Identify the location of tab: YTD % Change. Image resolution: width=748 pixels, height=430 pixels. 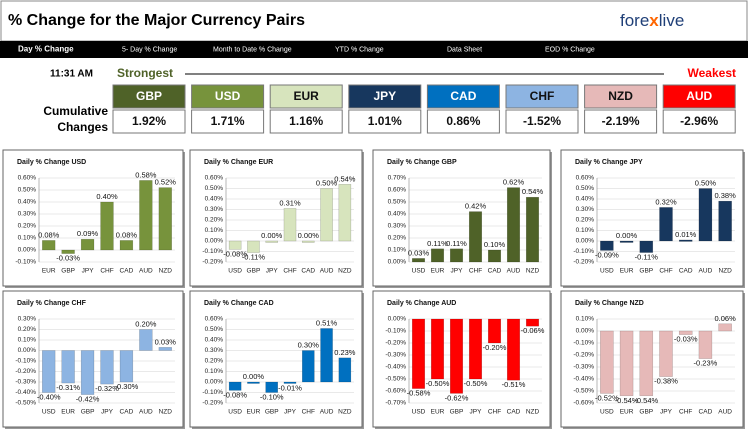
(359, 49).